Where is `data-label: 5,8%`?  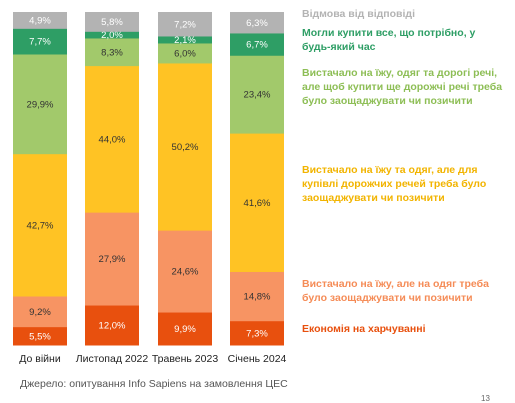
data-label: 5,8% is located at coordinates (112, 22).